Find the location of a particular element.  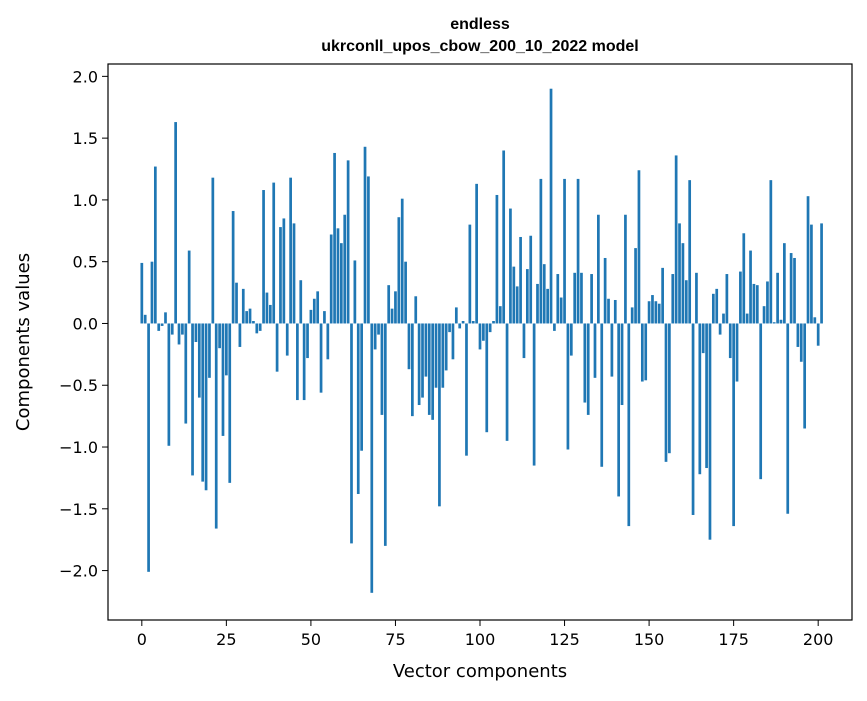

x-tick-label: 125 is located at coordinates (564, 639).